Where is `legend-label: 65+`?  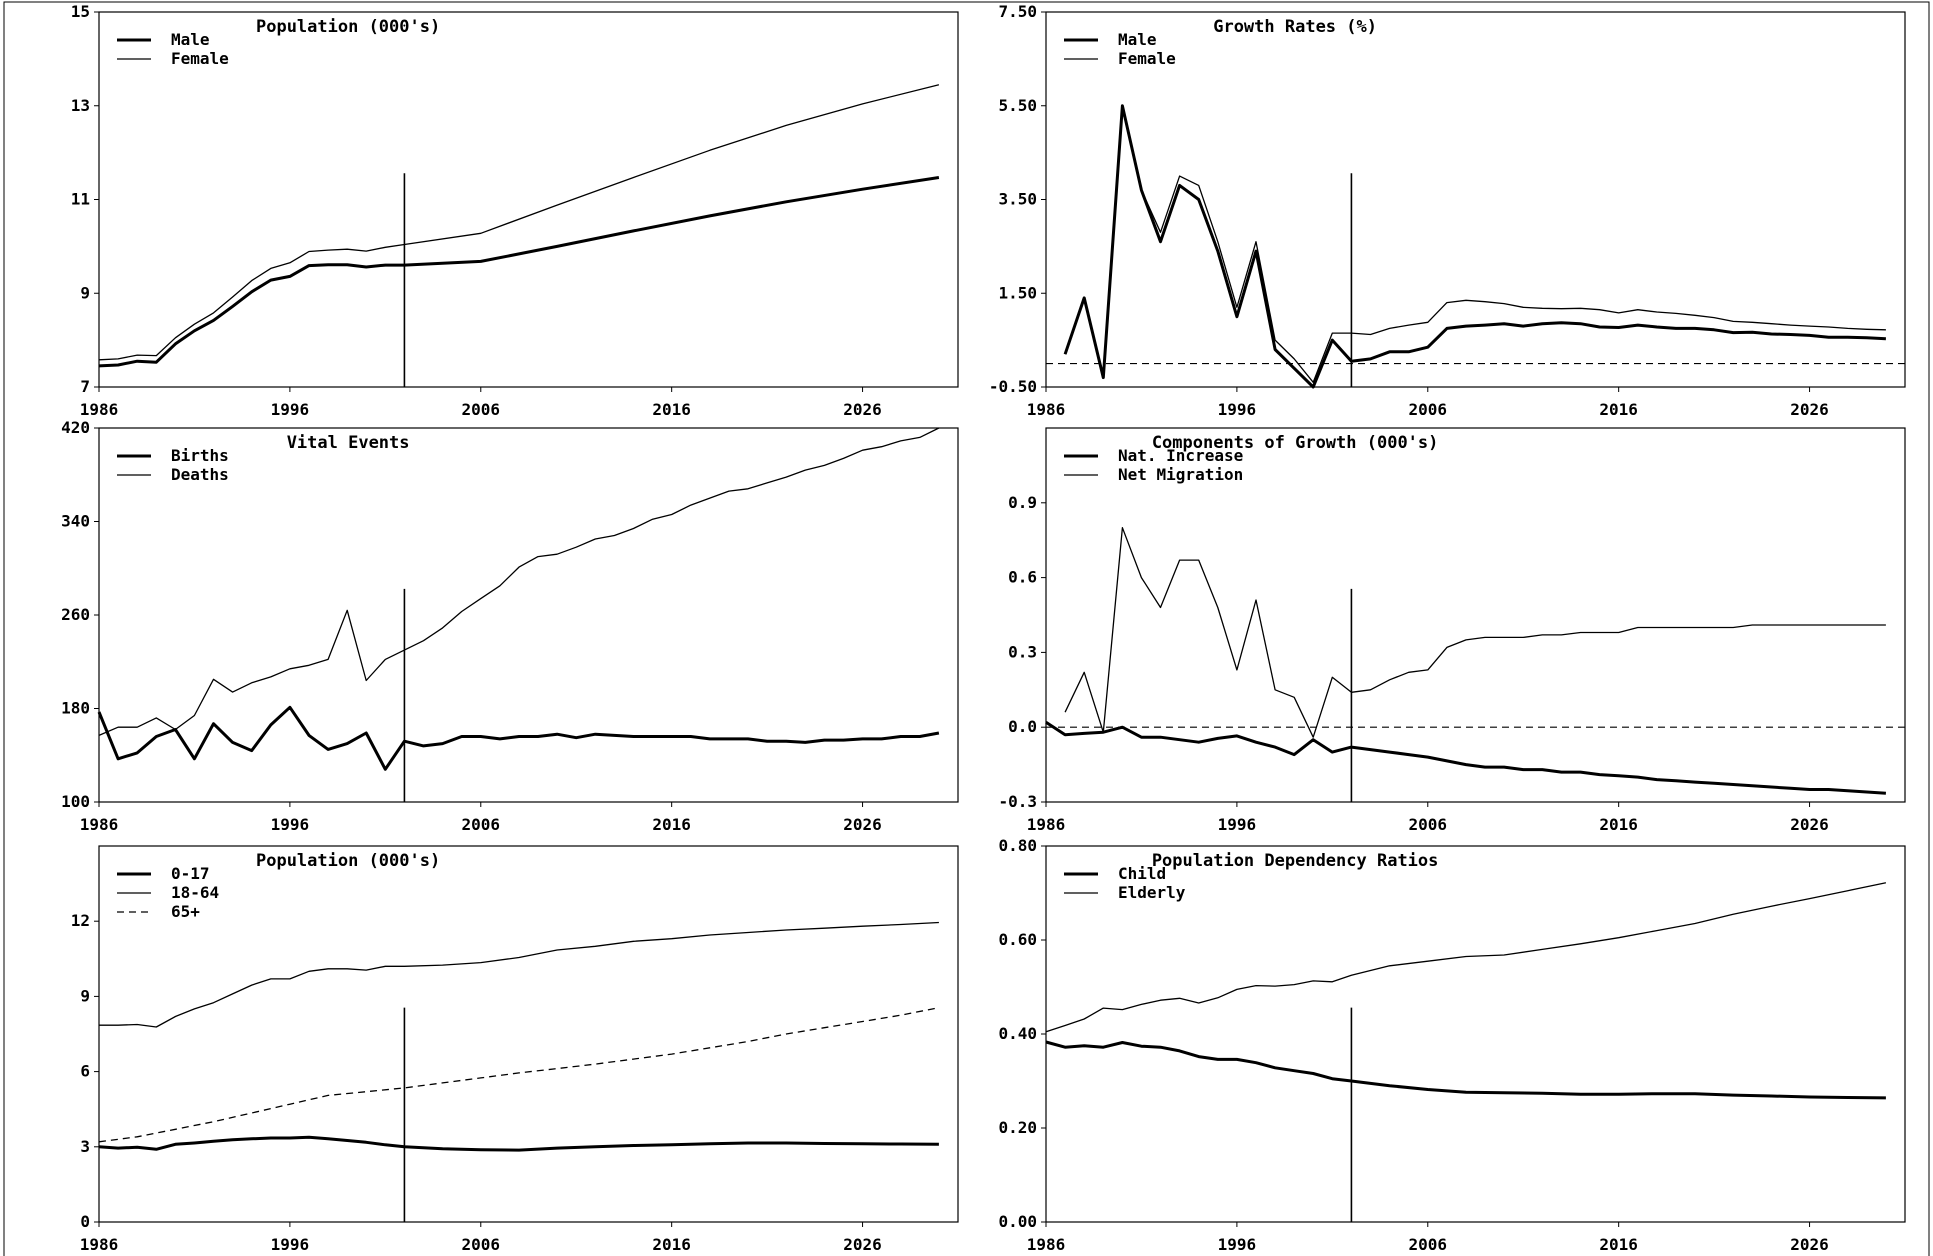 legend-label: 65+ is located at coordinates (185, 911).